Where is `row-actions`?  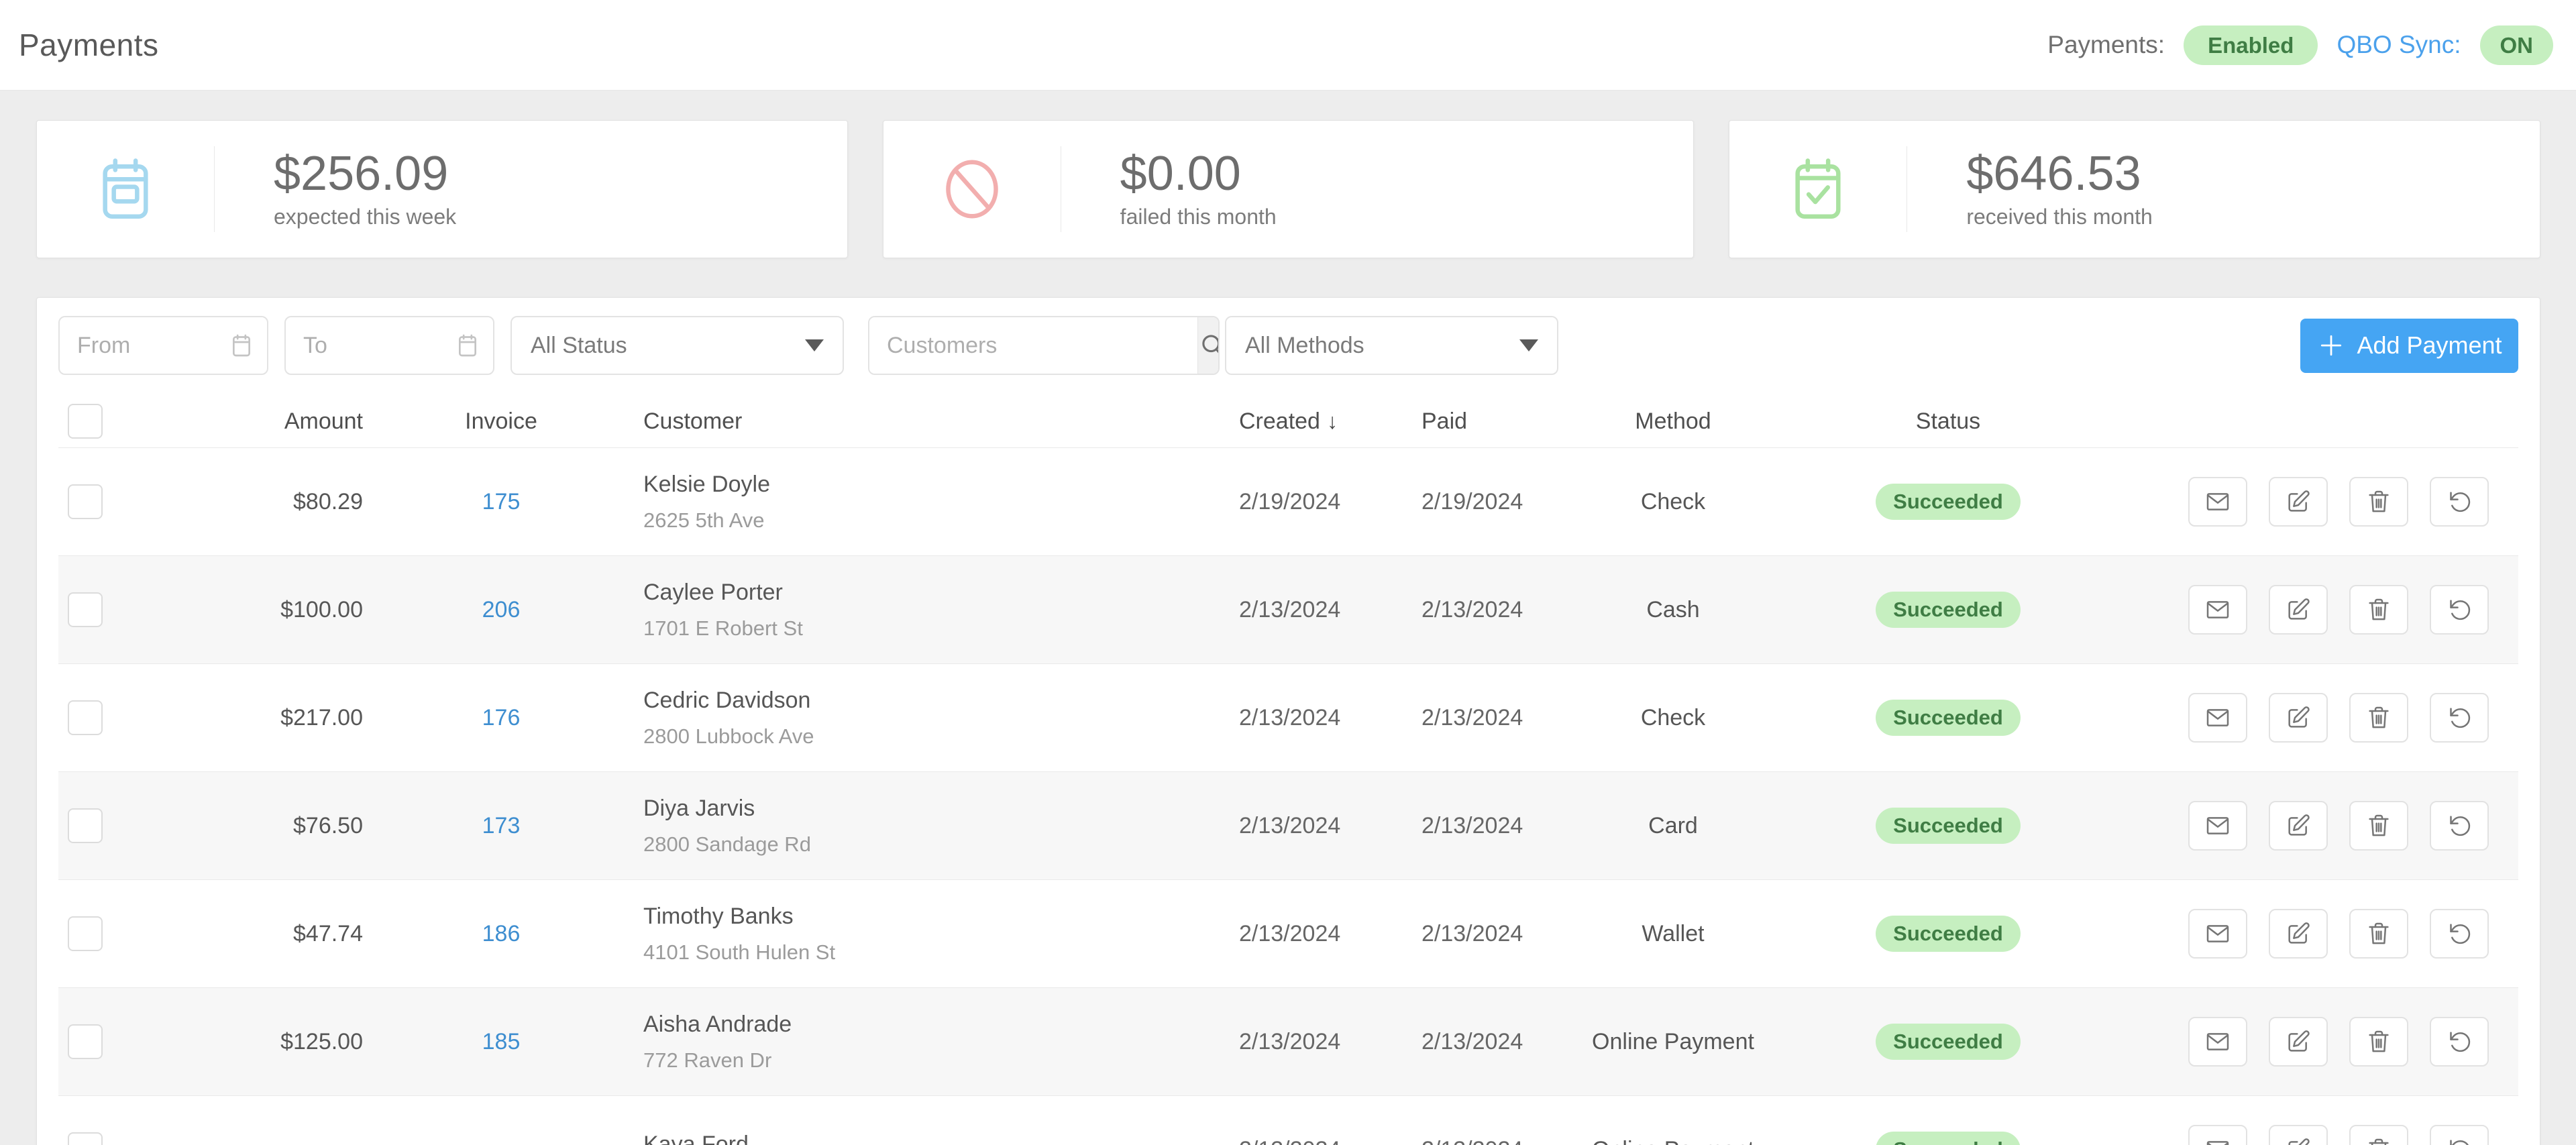 row-actions is located at coordinates (2305, 1135).